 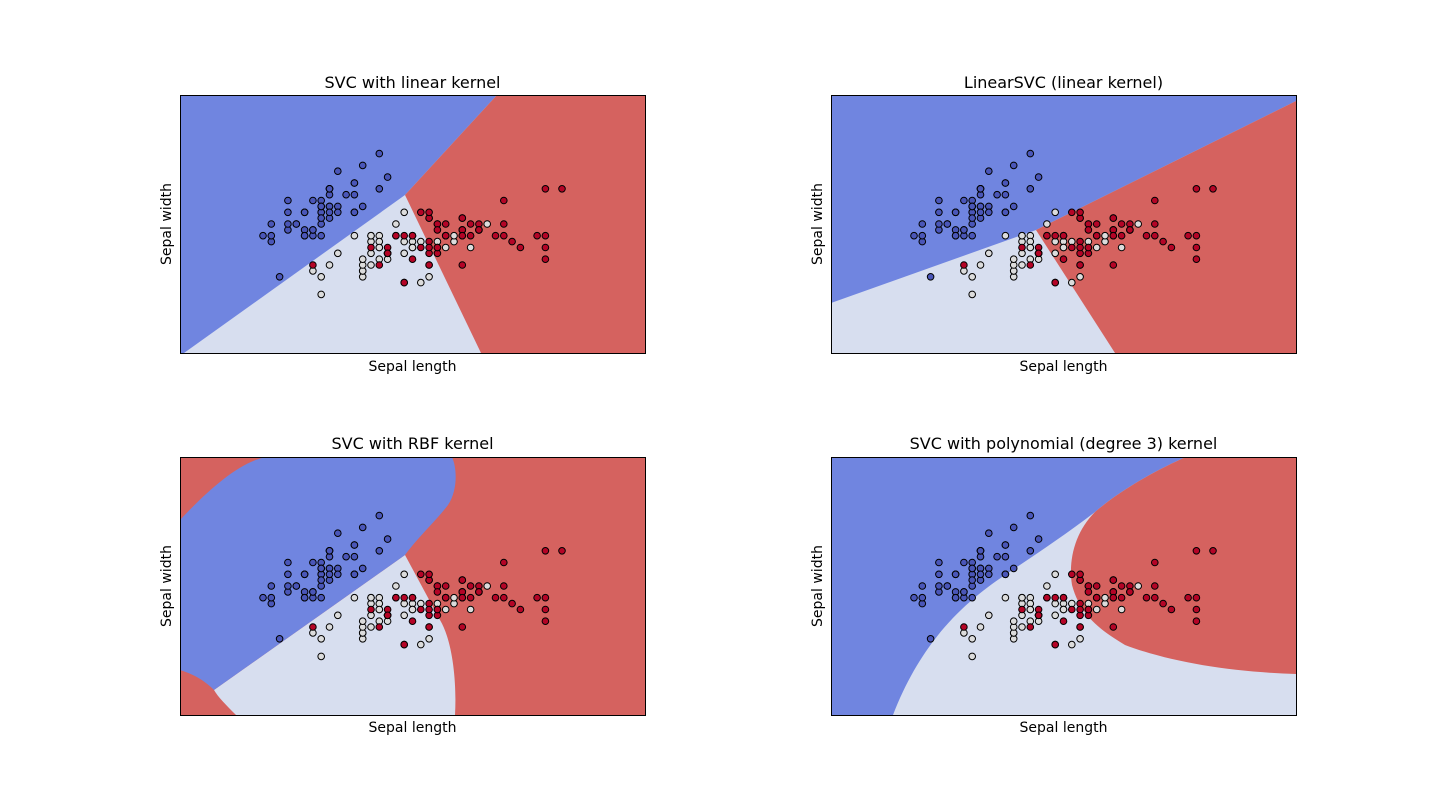 What do you see at coordinates (1008, 586) in the screenshot?
I see `region-setosa` at bounding box center [1008, 586].